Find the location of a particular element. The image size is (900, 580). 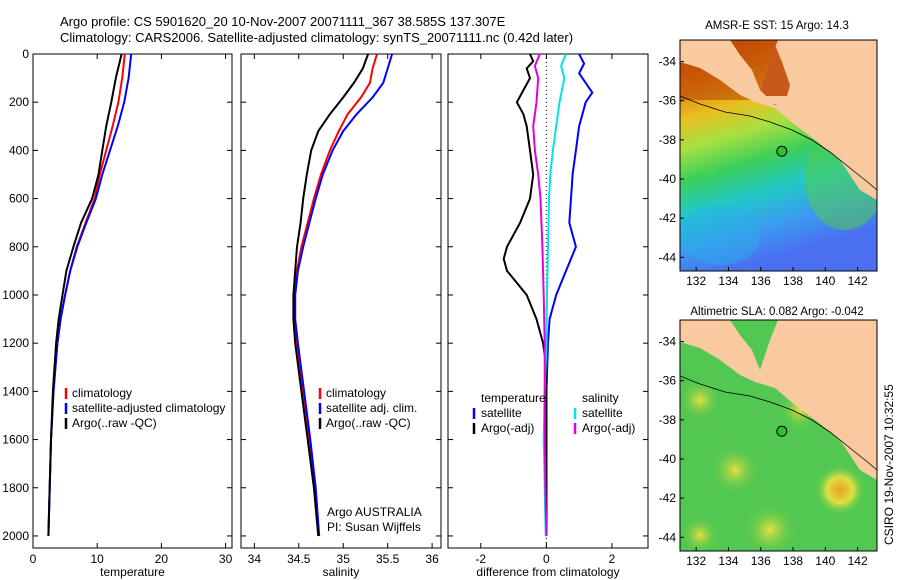

annotation-text: PI: Susan Wijffels is located at coordinates (374, 527).